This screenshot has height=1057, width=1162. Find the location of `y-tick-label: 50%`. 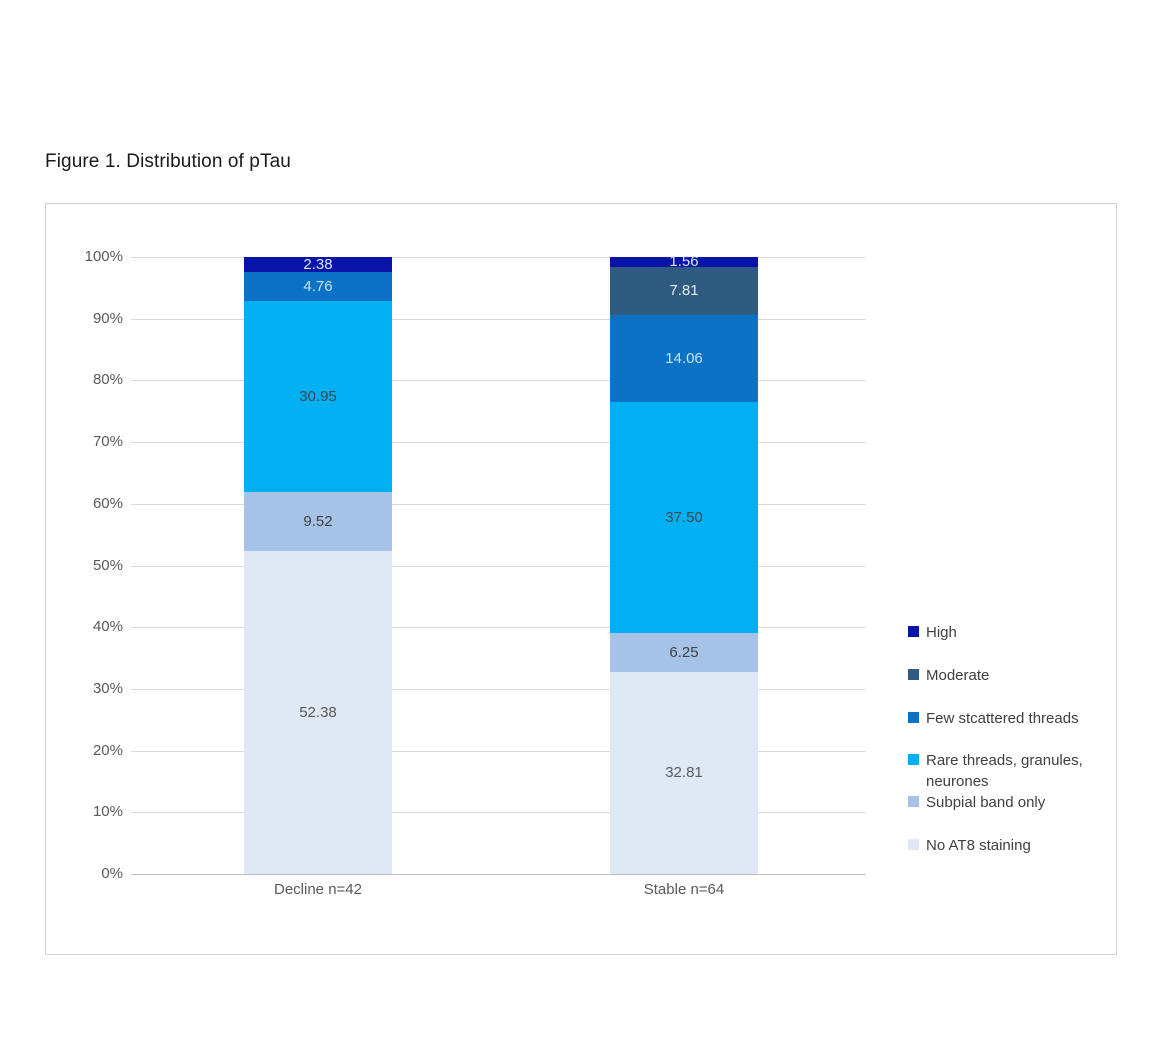

y-tick-label: 50% is located at coordinates (107, 565).